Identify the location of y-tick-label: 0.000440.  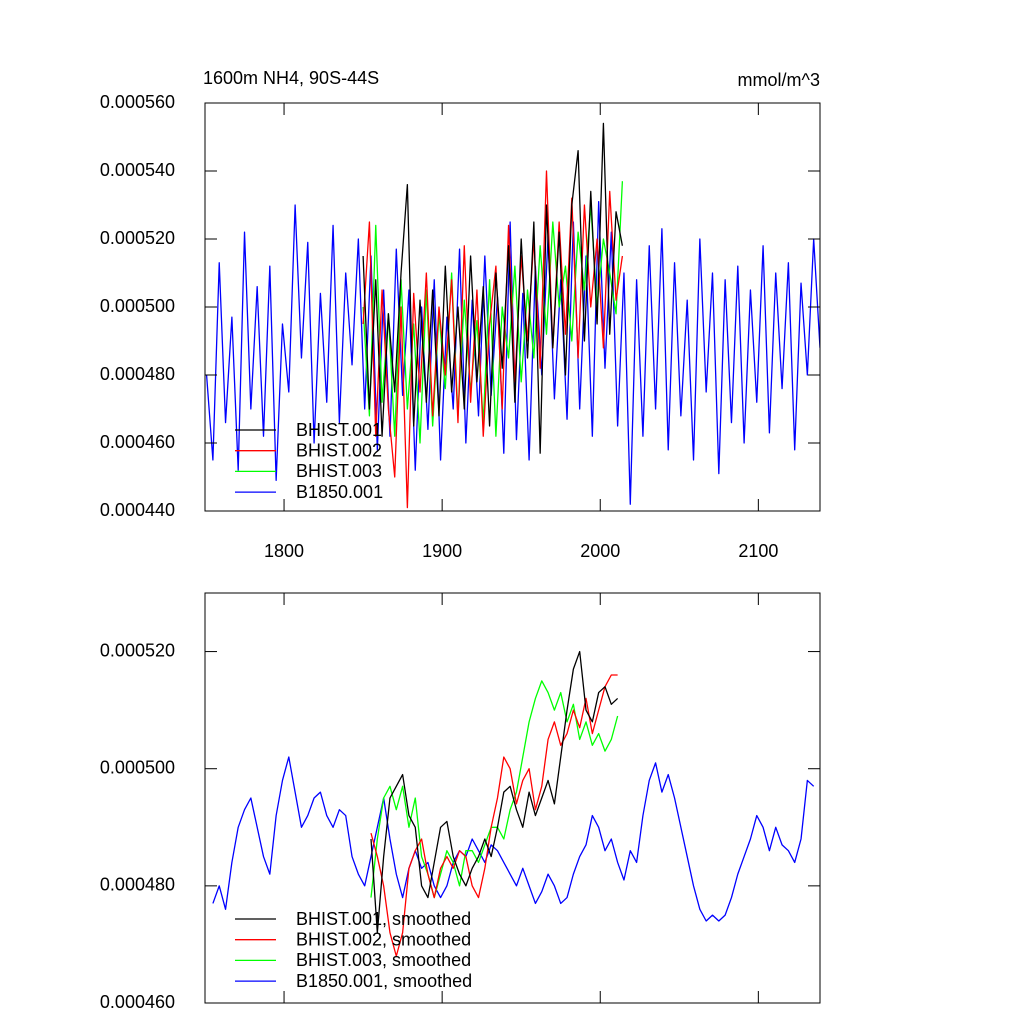
(137, 510).